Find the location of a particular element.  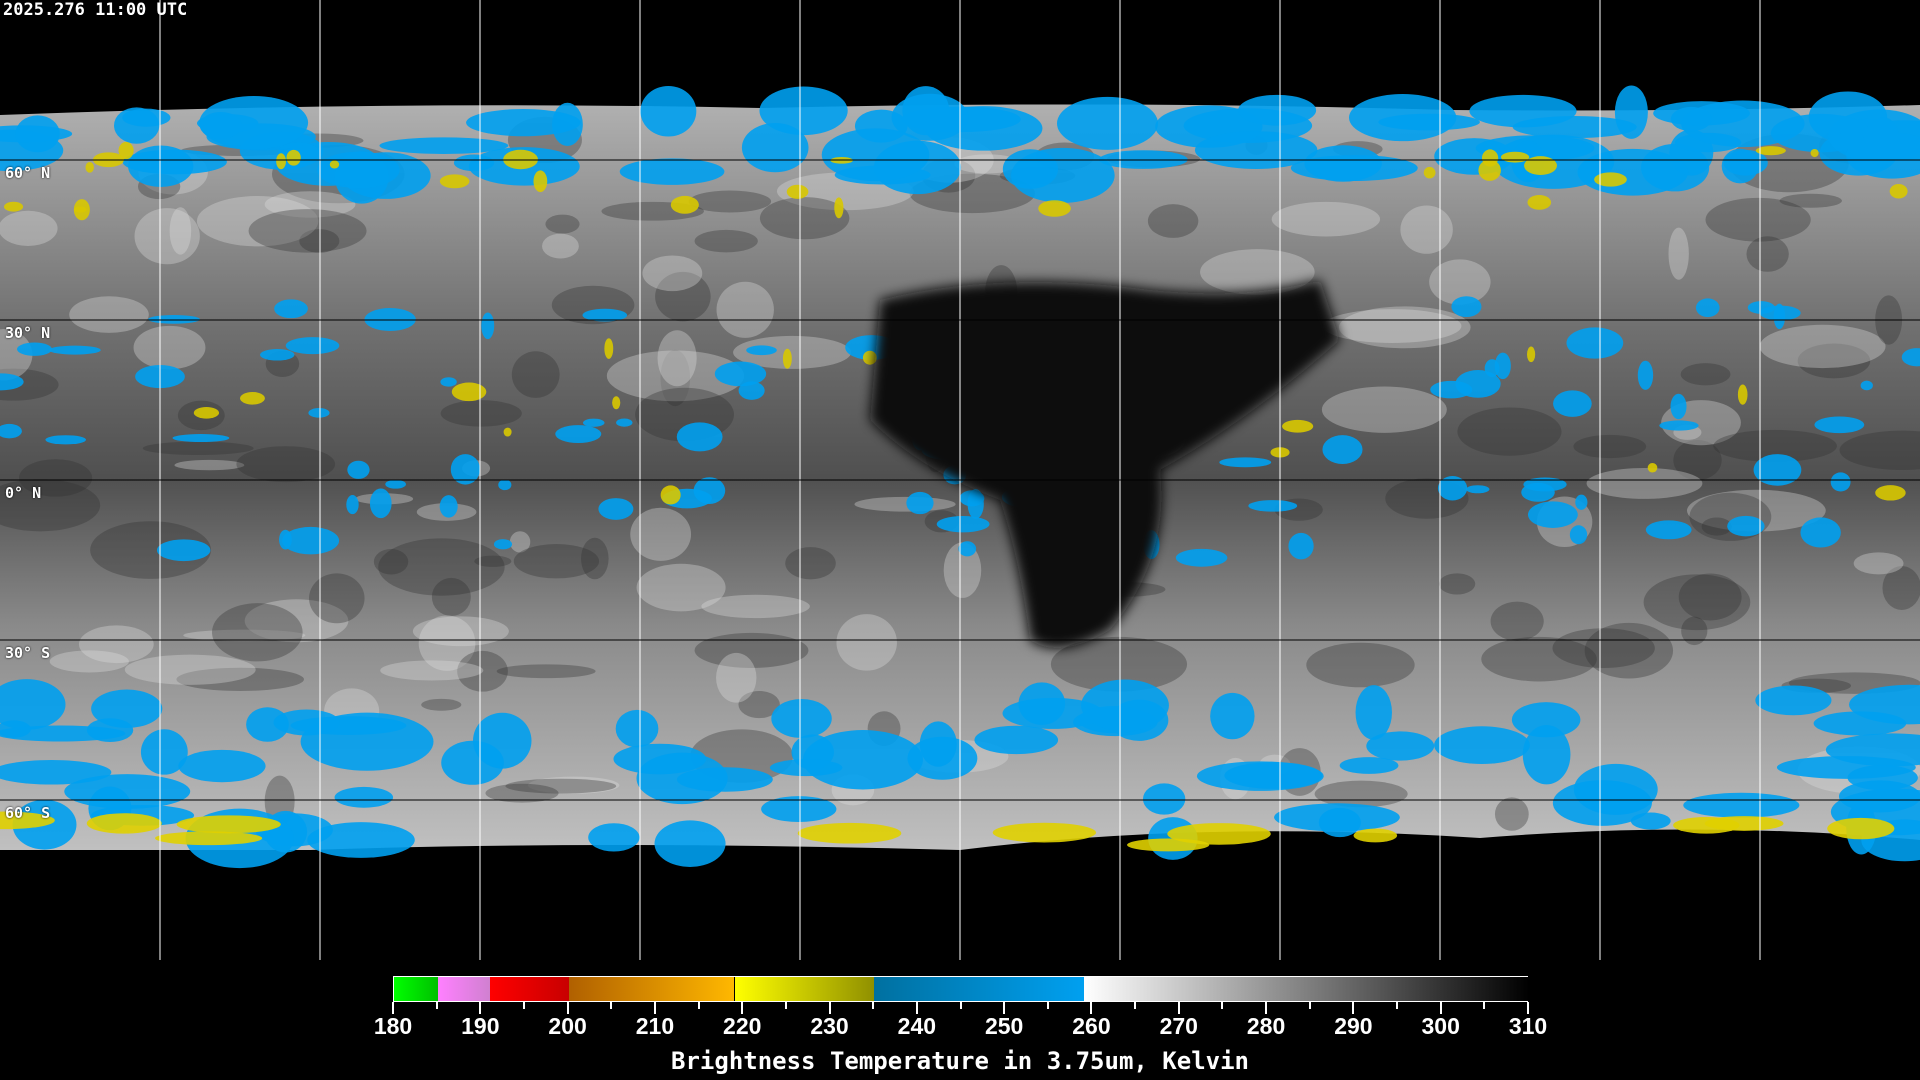

colorbar-tick-label: 300 is located at coordinates (1440, 1026).